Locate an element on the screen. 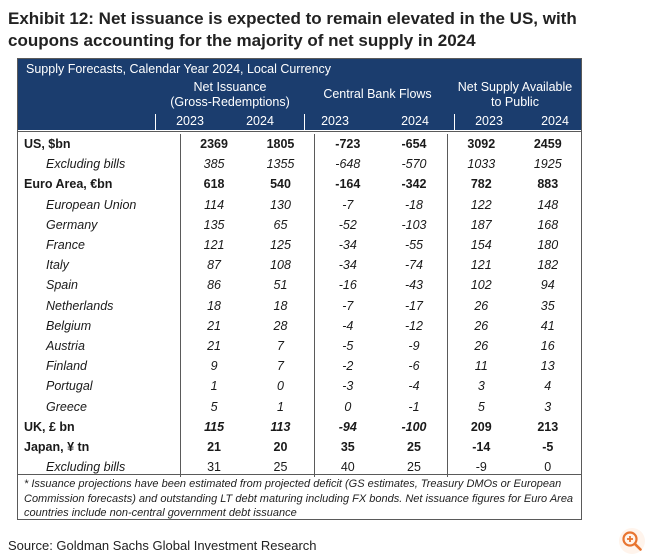 The height and width of the screenshot is (560, 650). cell: 3092 is located at coordinates (481, 144).